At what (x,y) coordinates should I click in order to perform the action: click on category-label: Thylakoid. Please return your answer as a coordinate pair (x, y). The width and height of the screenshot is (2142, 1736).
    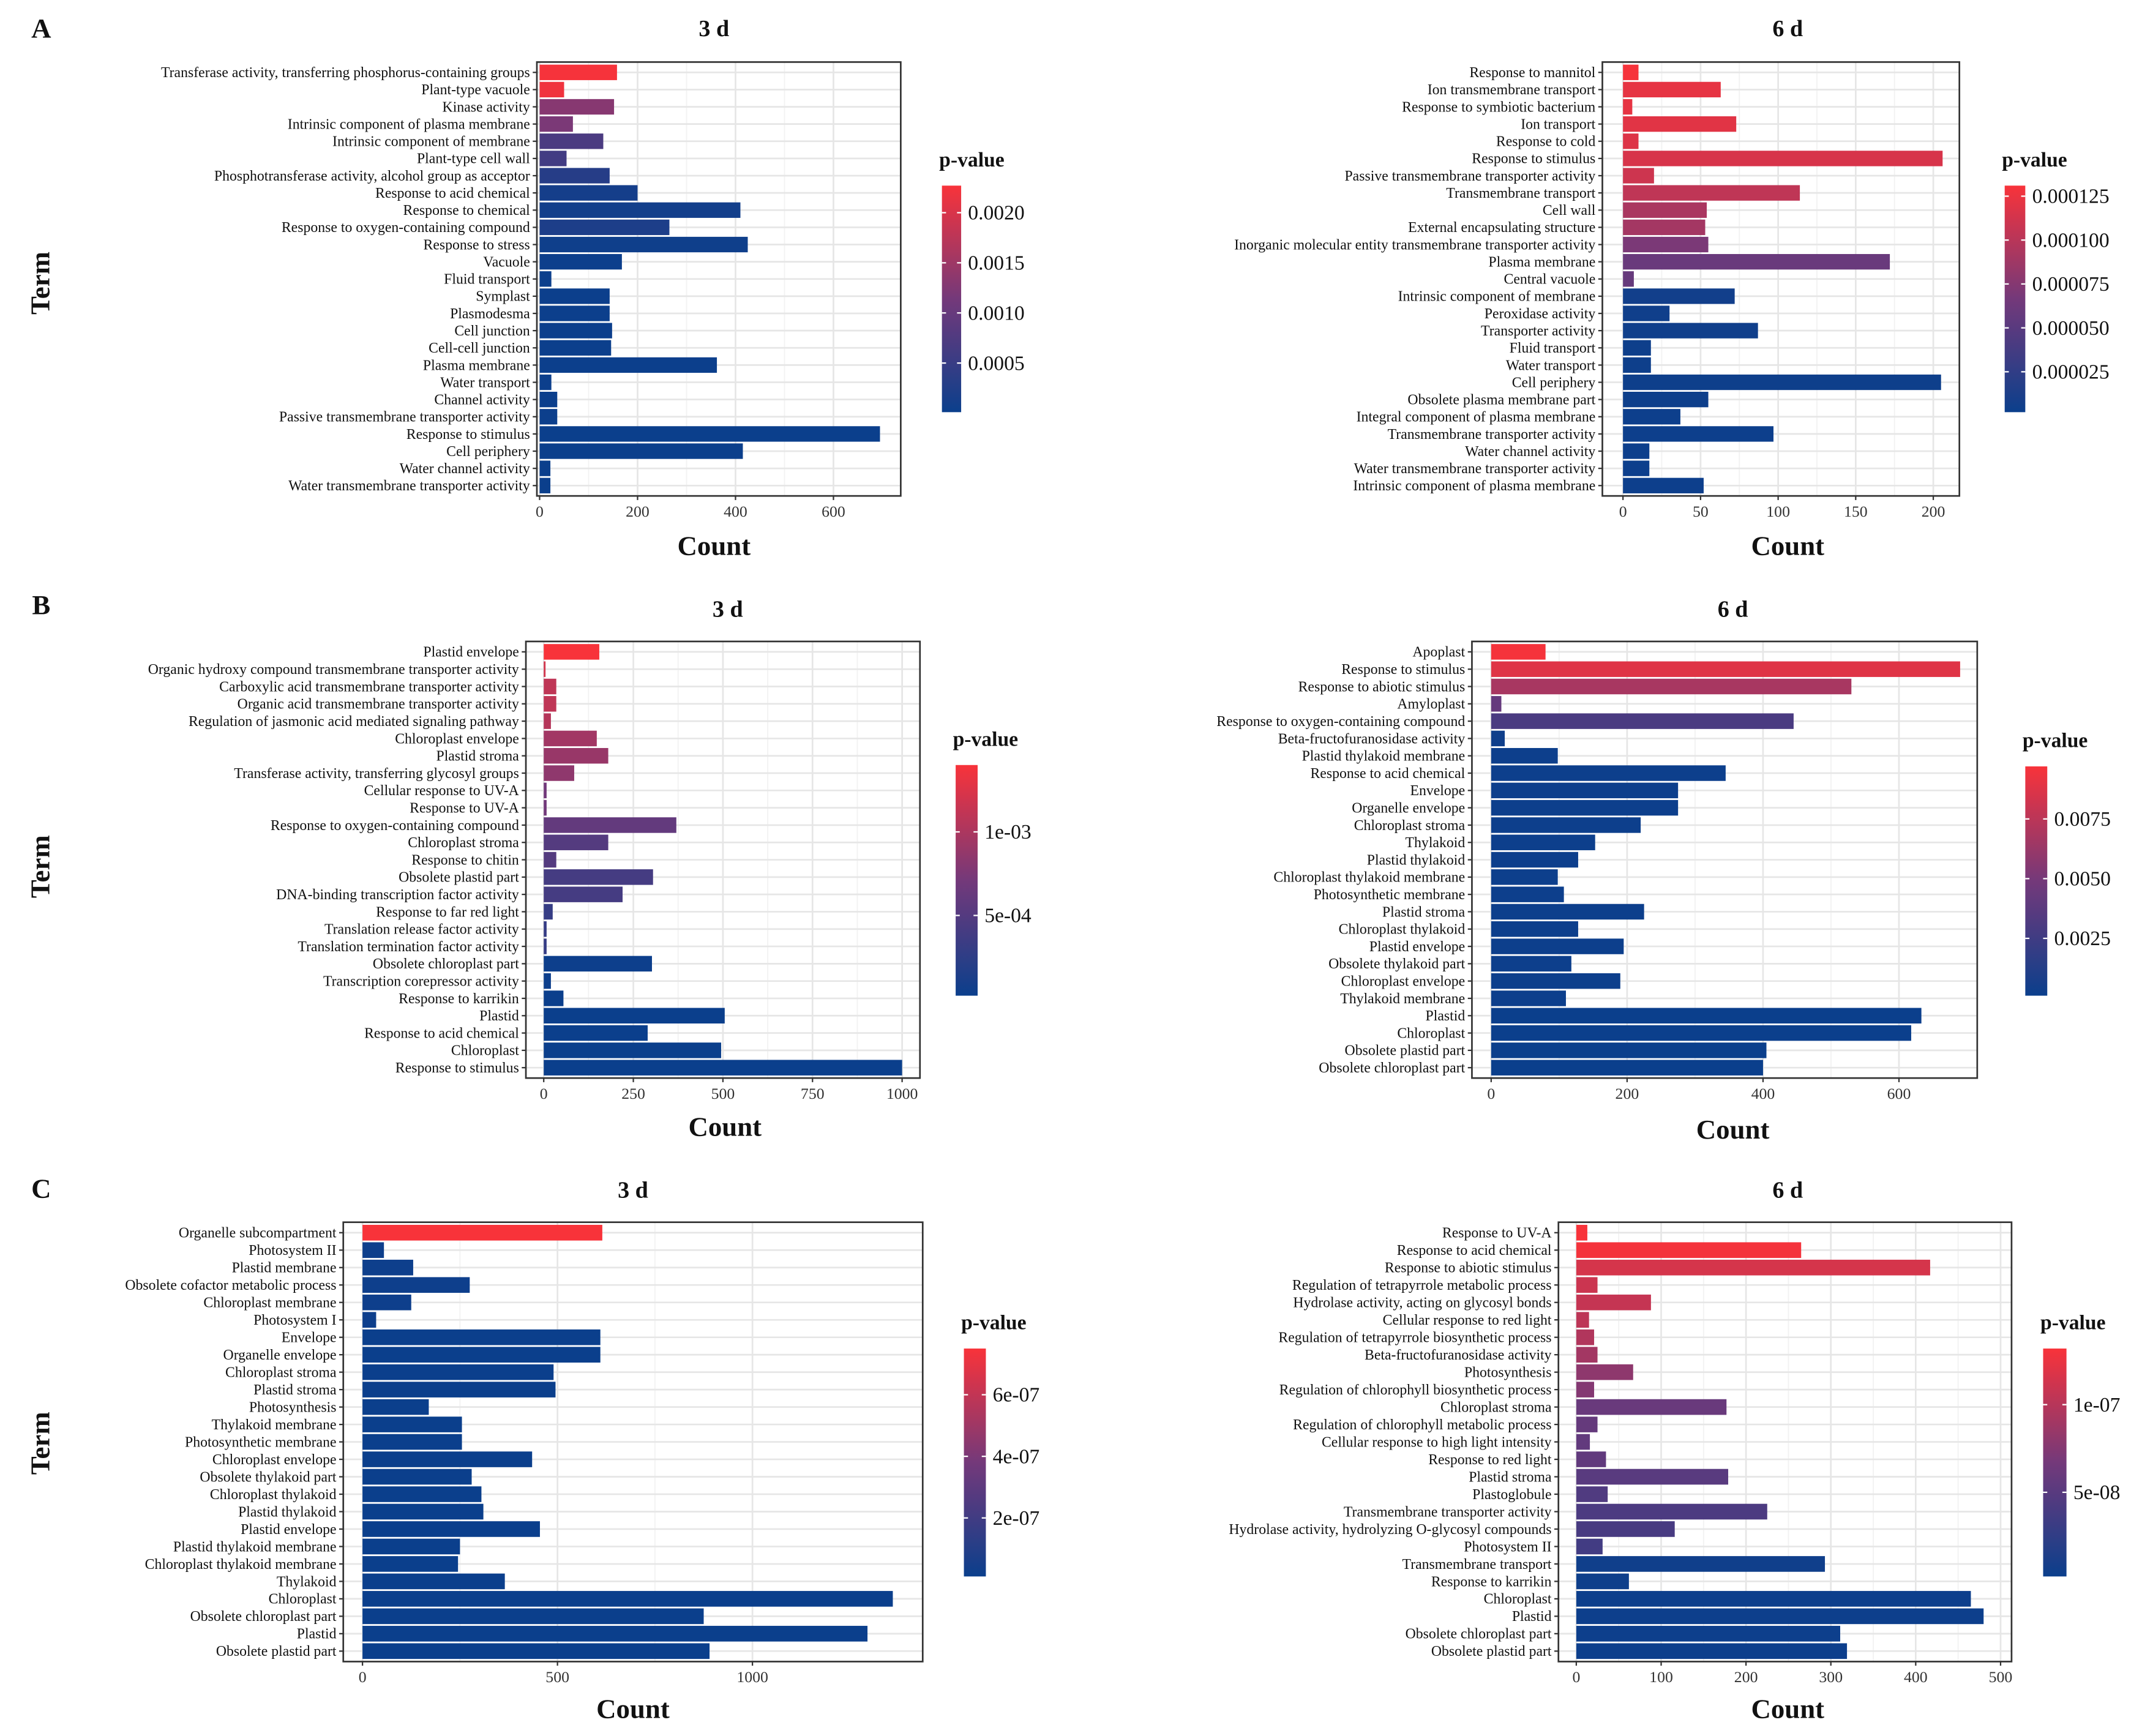
    Looking at the image, I should click on (1436, 843).